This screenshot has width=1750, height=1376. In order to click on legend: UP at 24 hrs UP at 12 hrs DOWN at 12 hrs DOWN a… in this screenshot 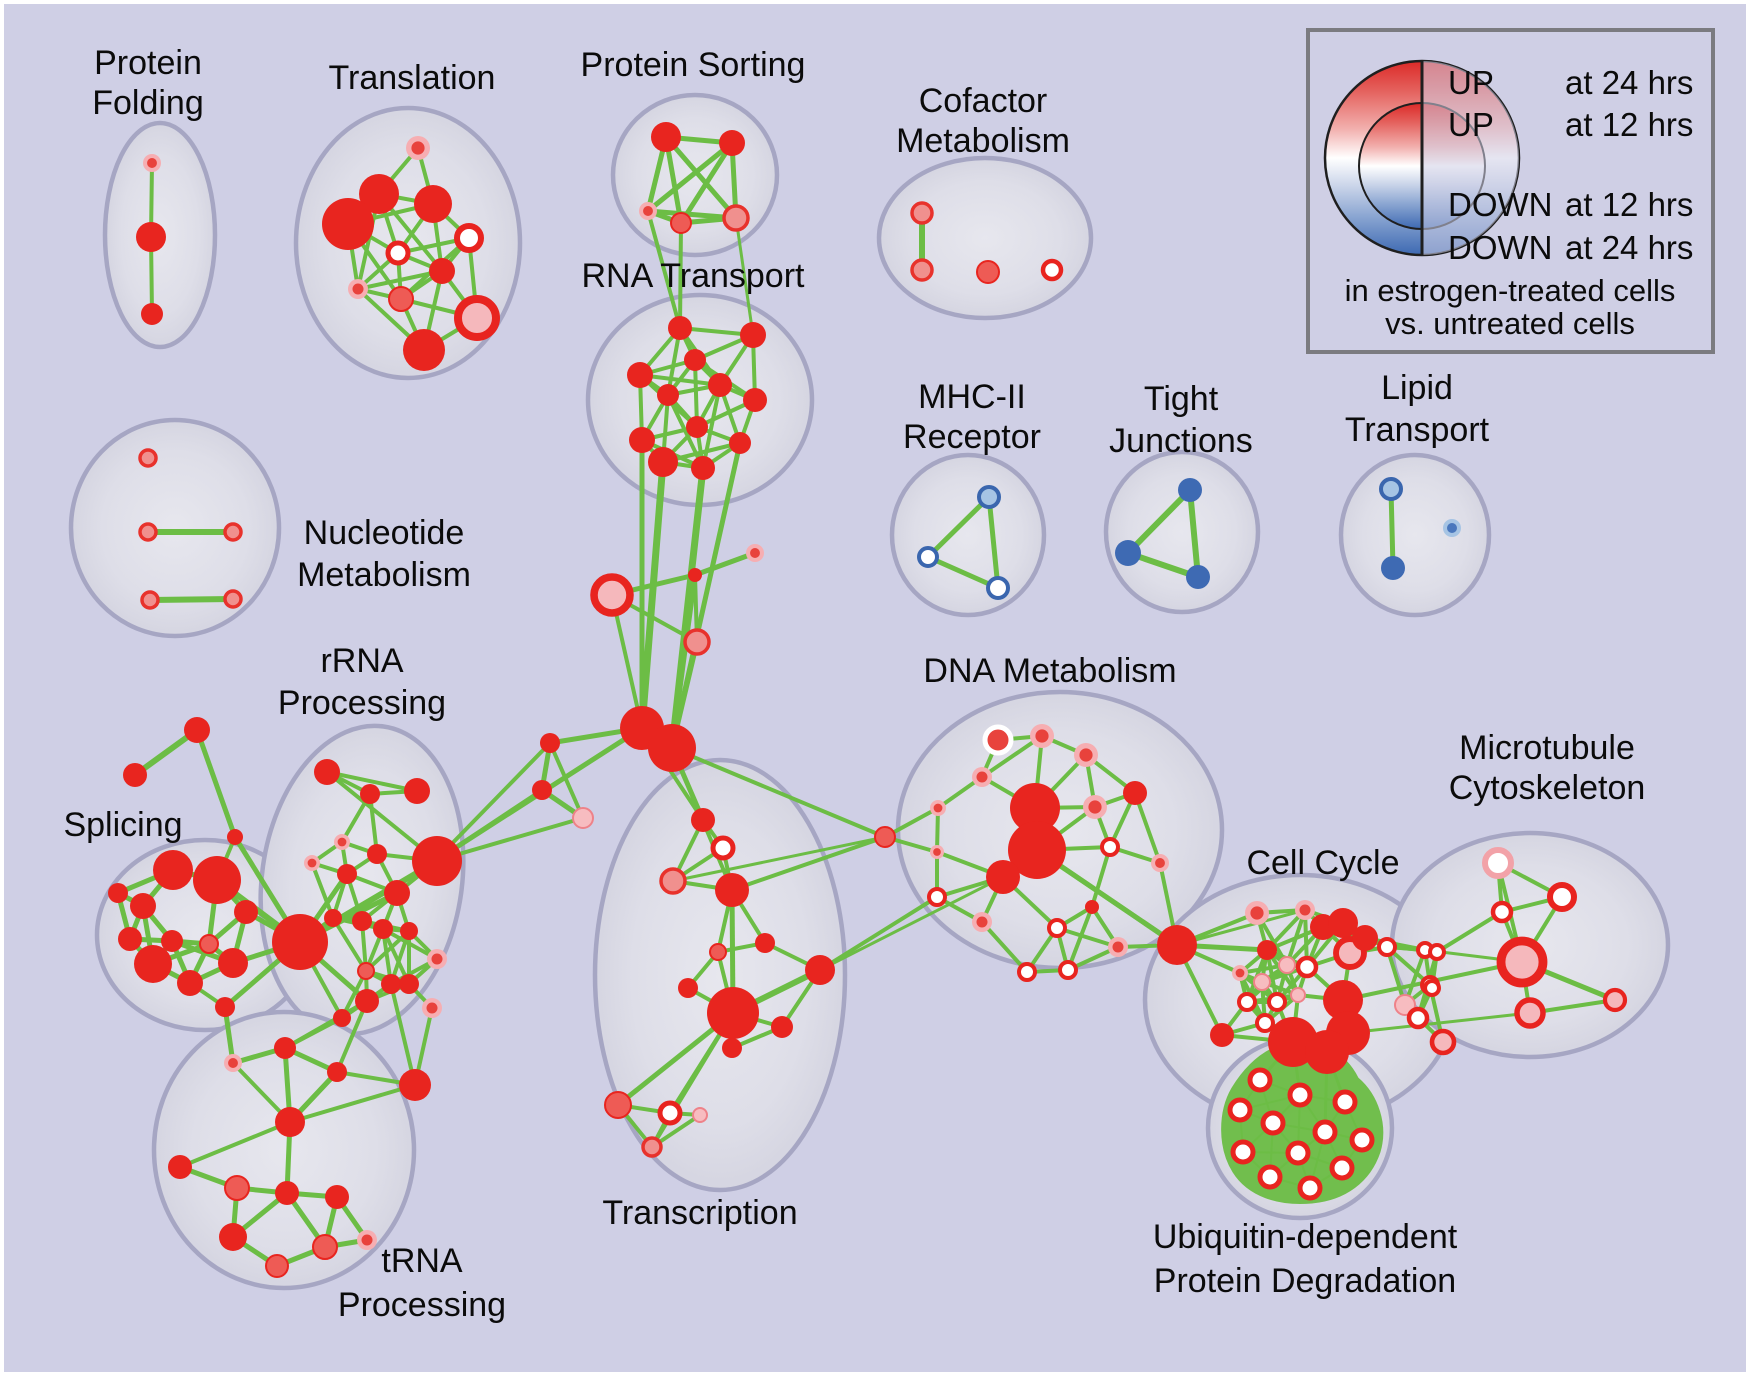, I will do `click(1510, 191)`.